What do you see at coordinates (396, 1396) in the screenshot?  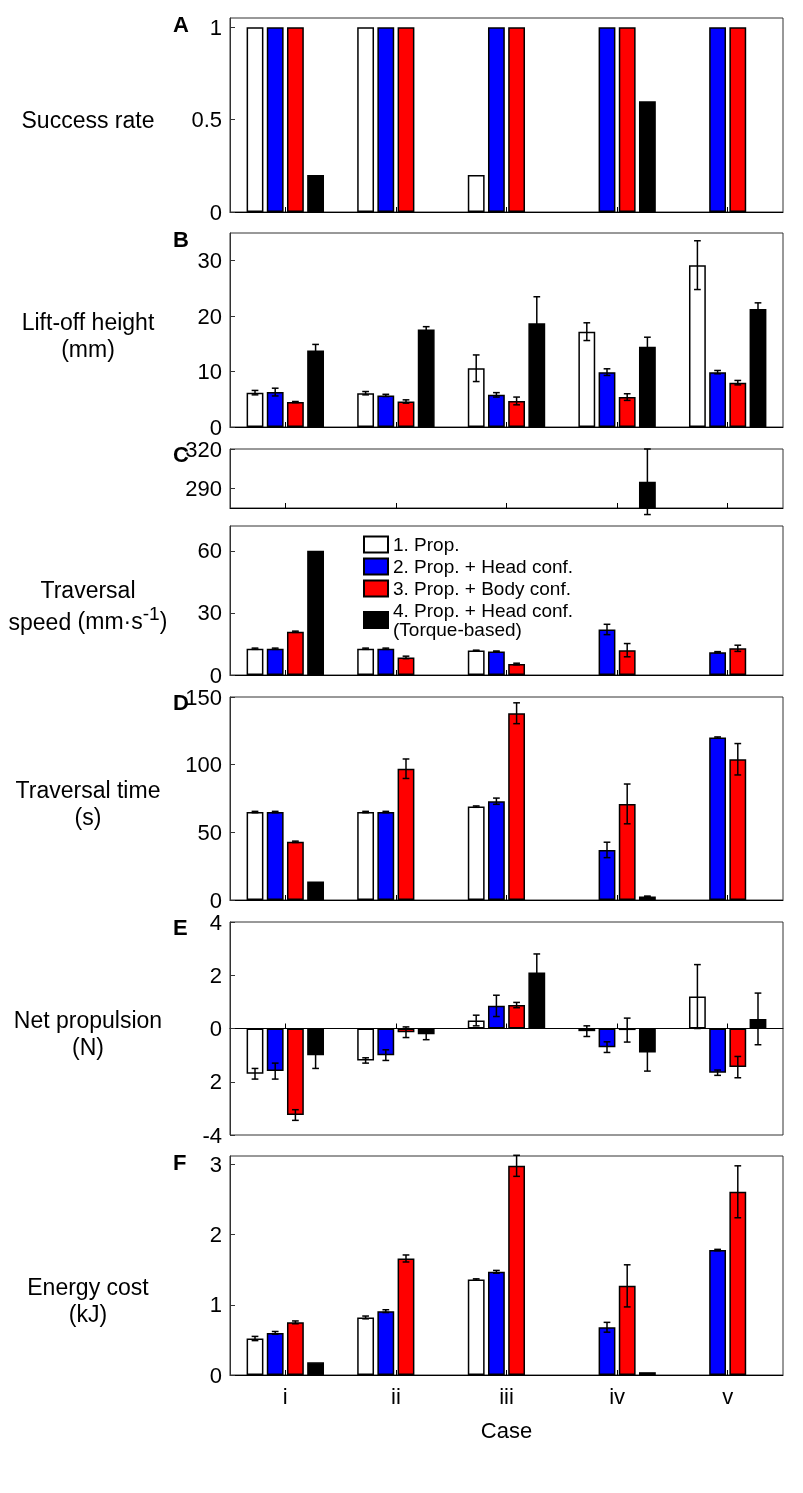 I see `x-tick-label: ii` at bounding box center [396, 1396].